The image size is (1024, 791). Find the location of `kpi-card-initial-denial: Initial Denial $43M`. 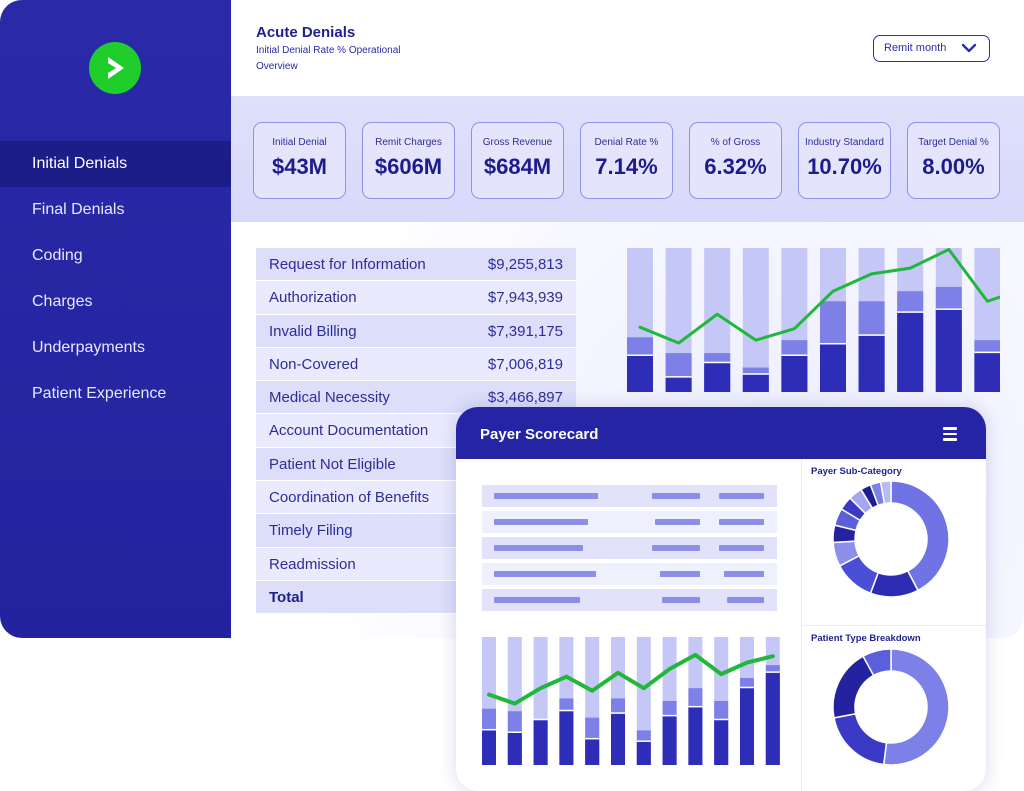

kpi-card-initial-denial: Initial Denial $43M is located at coordinates (299, 160).